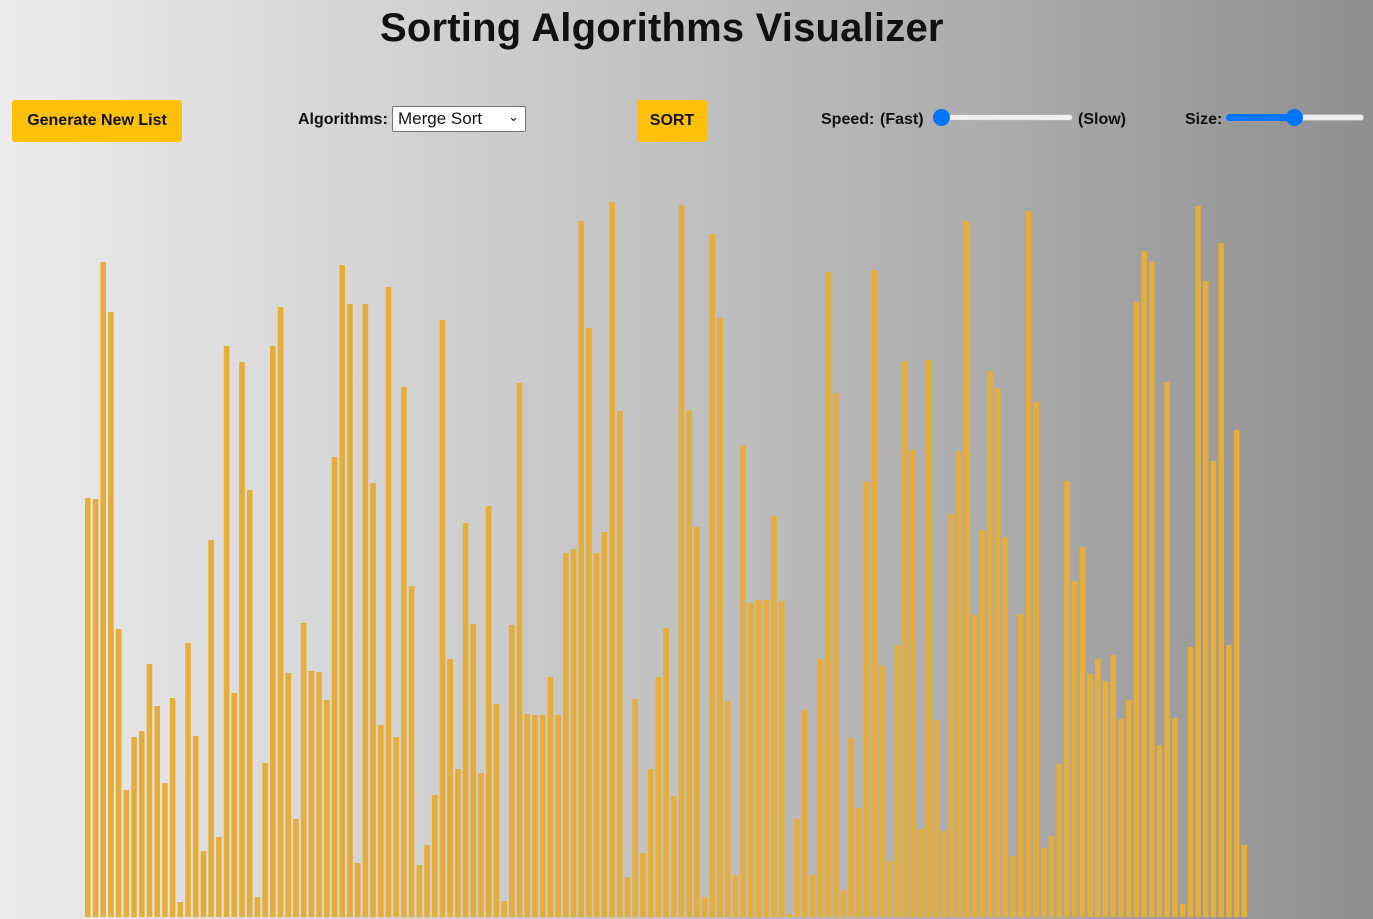 This screenshot has height=919, width=1373. What do you see at coordinates (97, 121) in the screenshot?
I see `generate-new-list-button: Generate New List` at bounding box center [97, 121].